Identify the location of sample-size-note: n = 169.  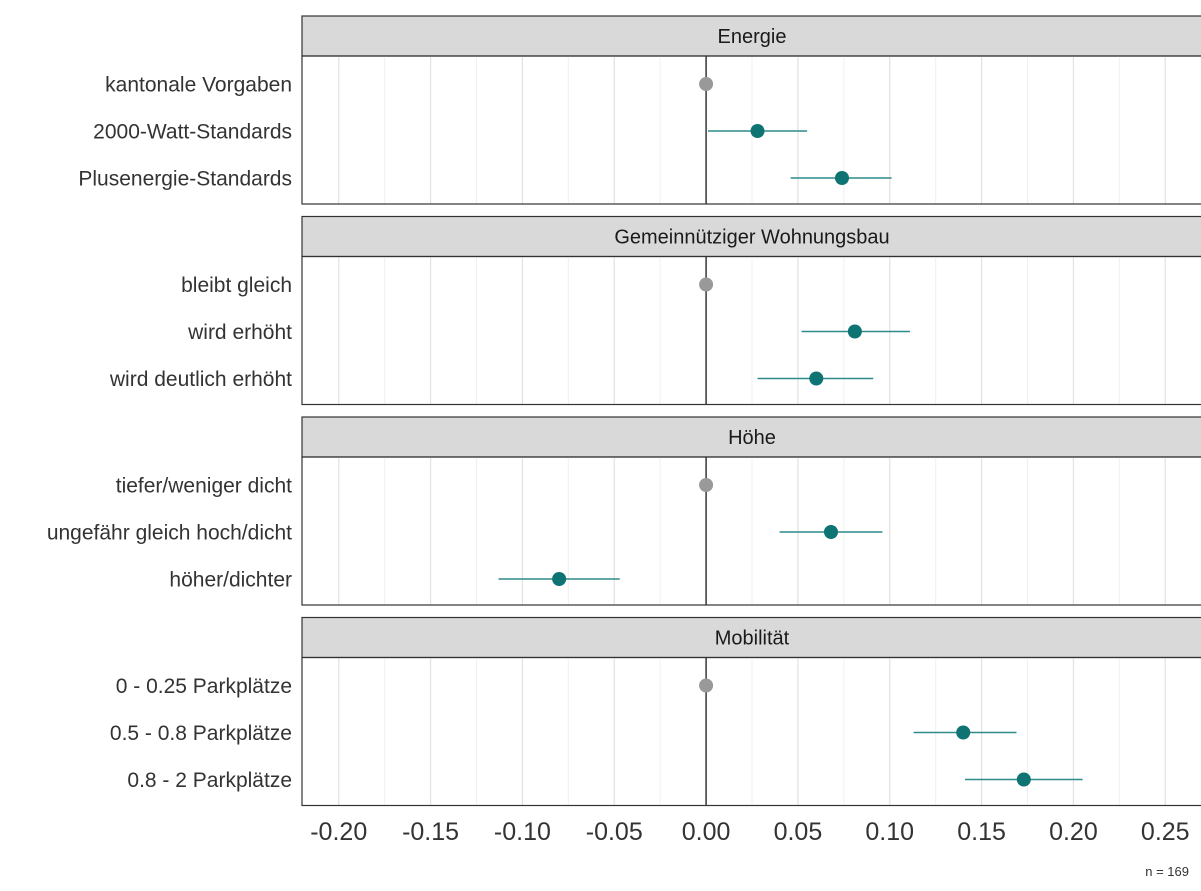
(1167, 871).